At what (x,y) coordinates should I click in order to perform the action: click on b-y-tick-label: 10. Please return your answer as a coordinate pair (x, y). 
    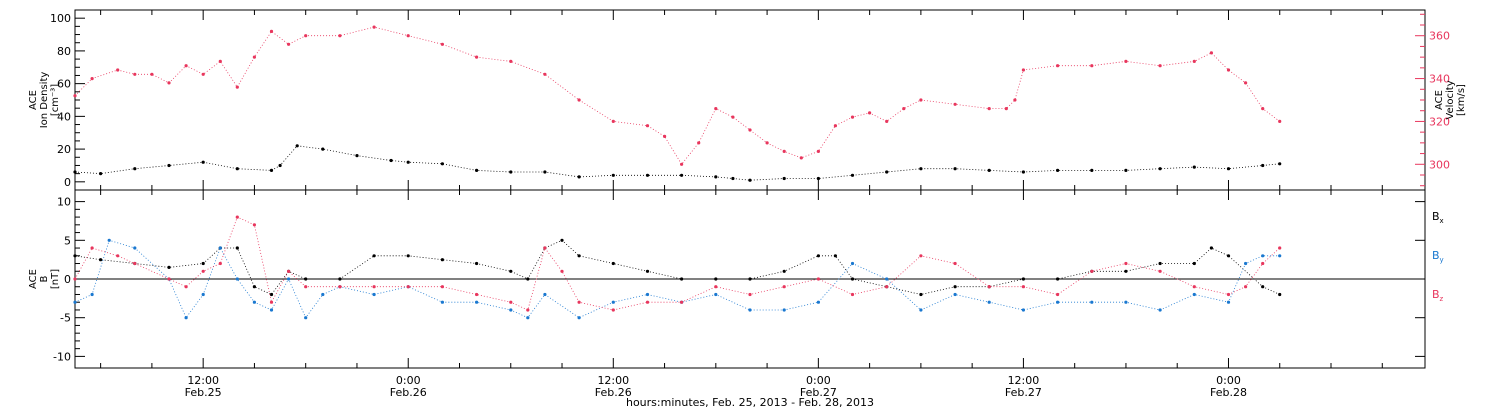
    Looking at the image, I should click on (64, 202).